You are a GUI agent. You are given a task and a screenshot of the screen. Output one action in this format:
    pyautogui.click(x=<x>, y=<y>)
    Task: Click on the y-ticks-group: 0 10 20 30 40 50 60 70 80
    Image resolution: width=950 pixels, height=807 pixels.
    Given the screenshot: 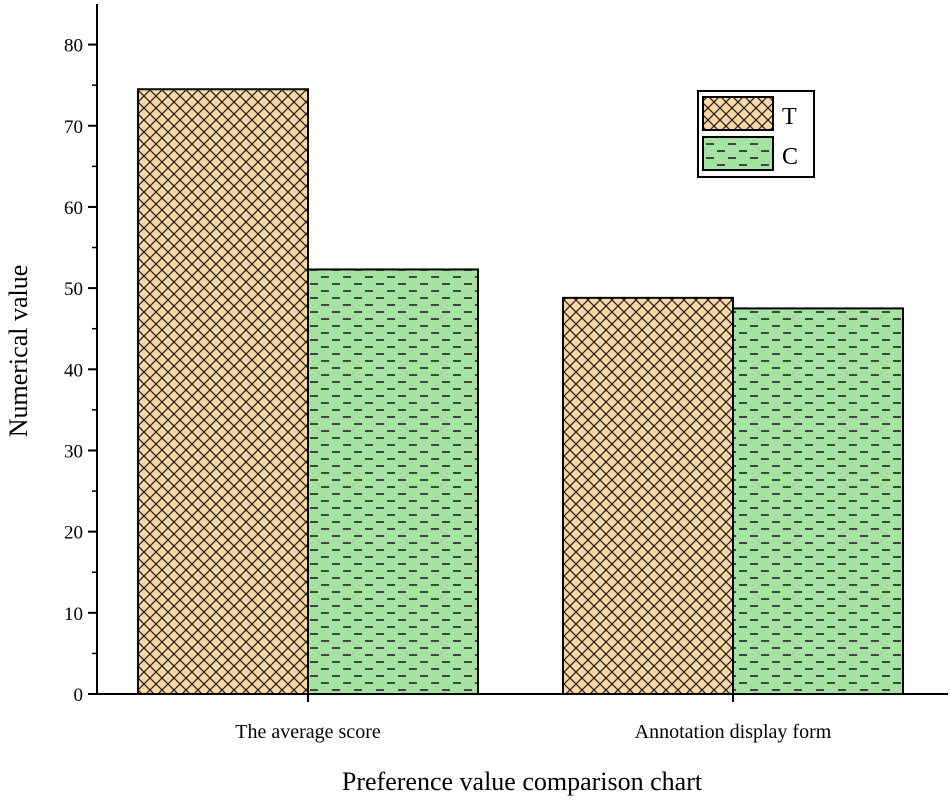 What is the action you would take?
    pyautogui.click(x=80, y=371)
    